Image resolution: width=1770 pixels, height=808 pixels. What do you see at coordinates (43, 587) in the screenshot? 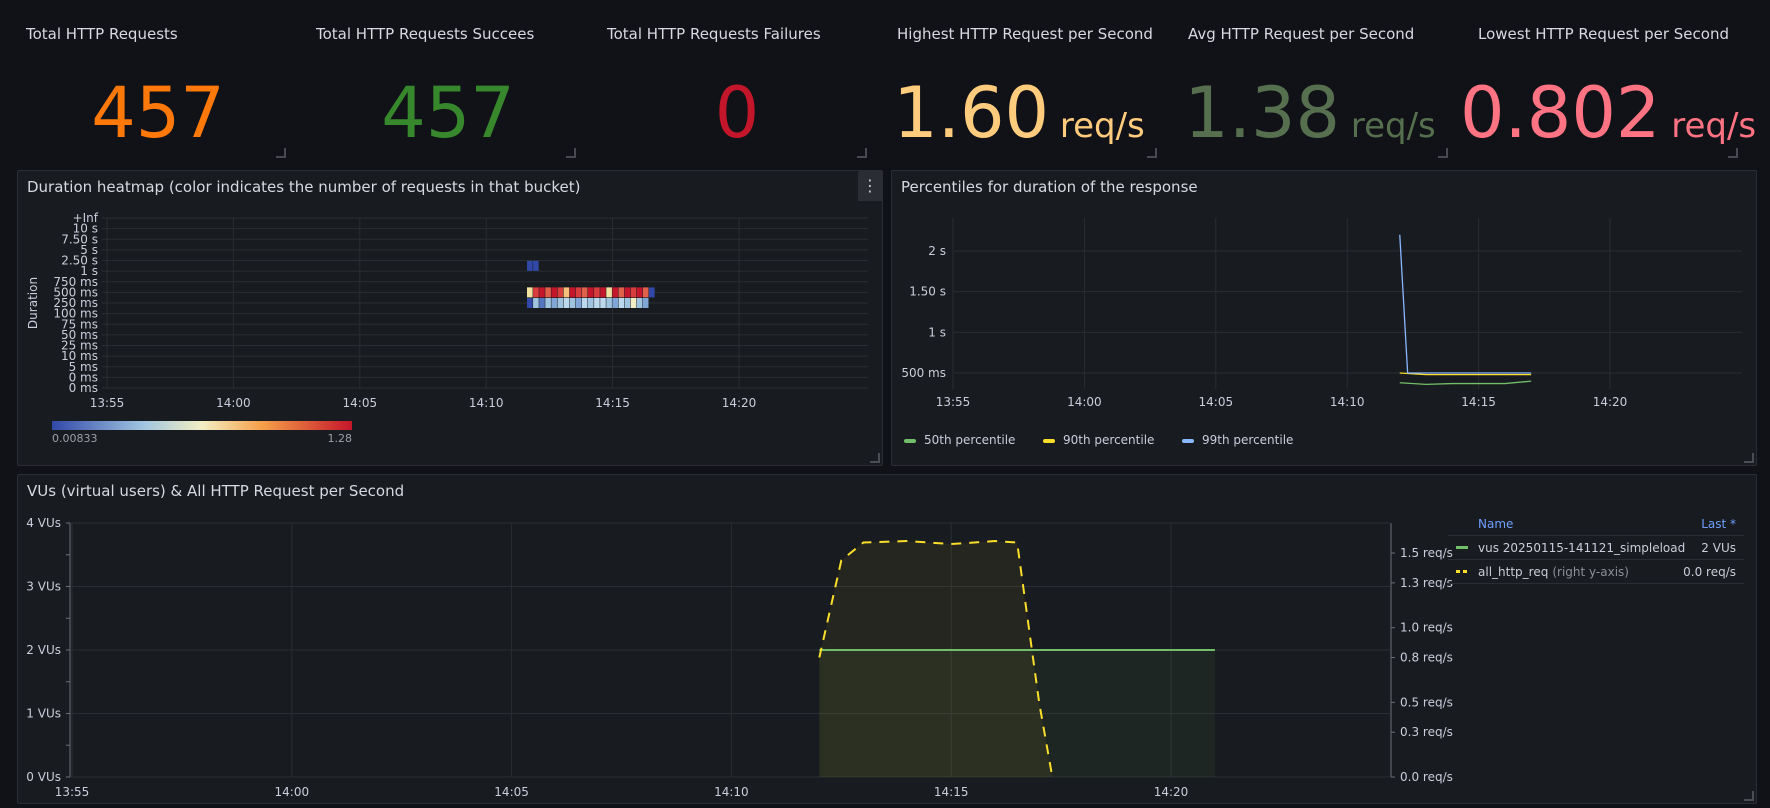
I see `y-tick-label: 3 VUs` at bounding box center [43, 587].